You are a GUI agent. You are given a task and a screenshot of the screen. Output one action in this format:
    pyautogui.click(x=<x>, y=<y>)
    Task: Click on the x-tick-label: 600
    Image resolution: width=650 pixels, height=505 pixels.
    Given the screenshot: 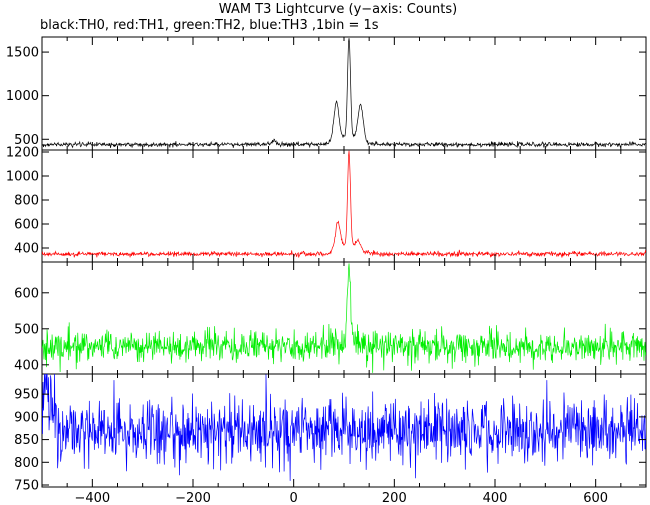 What is the action you would take?
    pyautogui.click(x=595, y=498)
    